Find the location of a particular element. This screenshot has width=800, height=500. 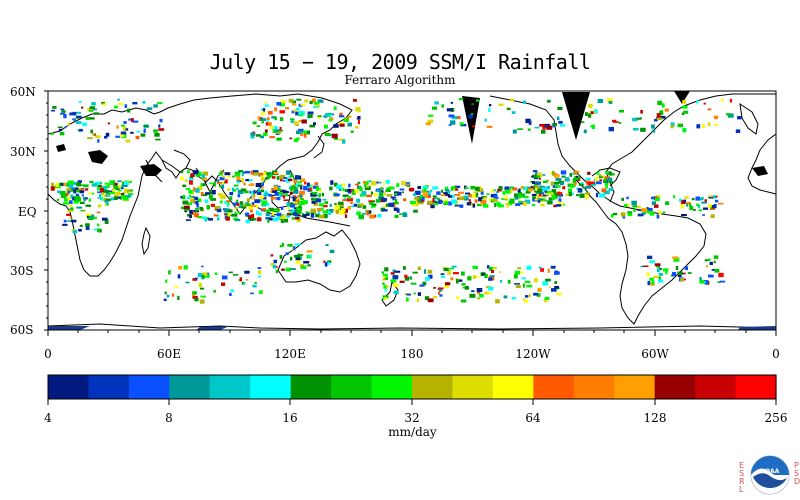

lat-label-eq: EQ is located at coordinates (27, 212).